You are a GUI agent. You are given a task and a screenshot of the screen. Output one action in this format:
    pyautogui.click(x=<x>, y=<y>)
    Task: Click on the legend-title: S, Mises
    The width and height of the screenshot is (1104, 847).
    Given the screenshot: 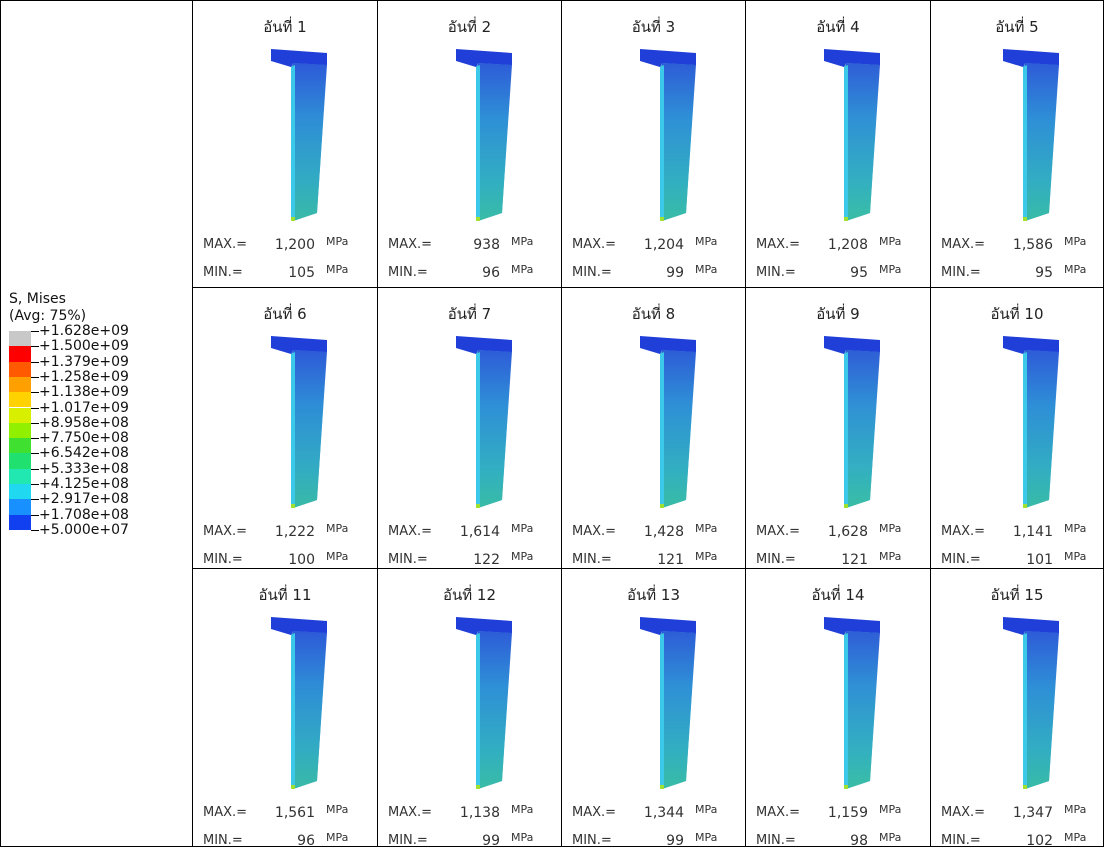 What is the action you would take?
    pyautogui.click(x=37, y=299)
    